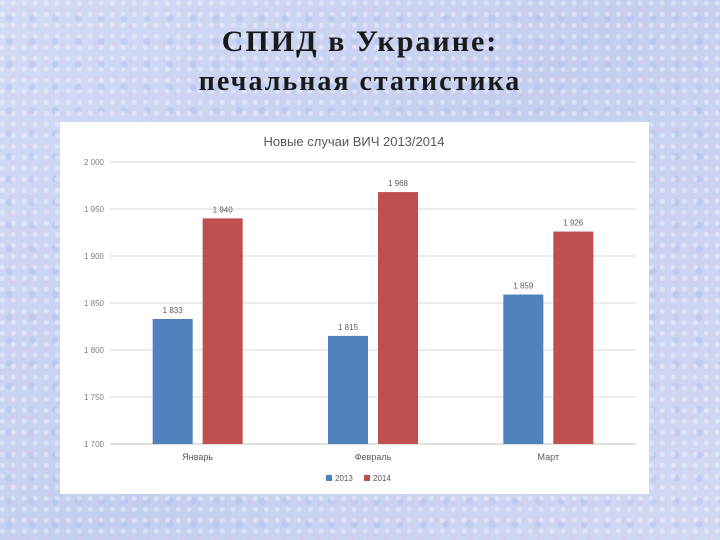 The image size is (720, 540). What do you see at coordinates (360, 81) in the screenshot?
I see `slide-title-line-2: печальная статистика` at bounding box center [360, 81].